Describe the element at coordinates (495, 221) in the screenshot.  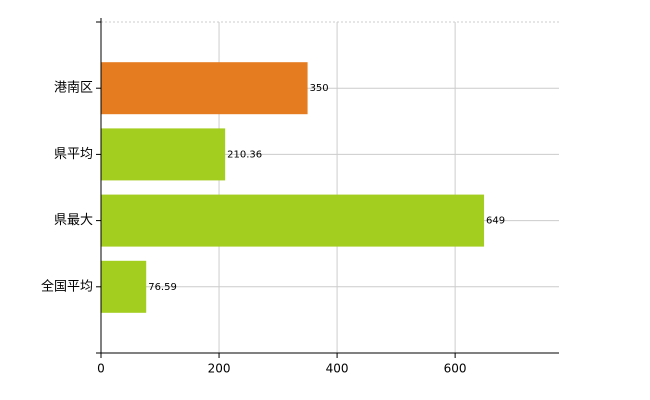
I see `value-label: 649` at that location.